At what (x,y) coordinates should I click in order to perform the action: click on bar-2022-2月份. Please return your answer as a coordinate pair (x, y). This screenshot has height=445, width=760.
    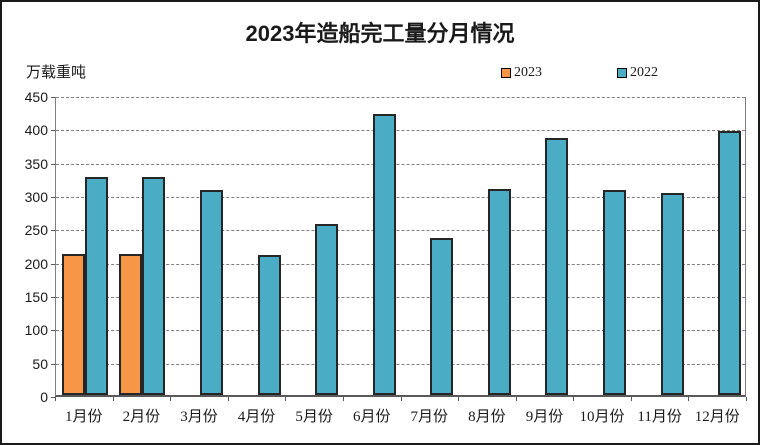
    Looking at the image, I should click on (154, 286).